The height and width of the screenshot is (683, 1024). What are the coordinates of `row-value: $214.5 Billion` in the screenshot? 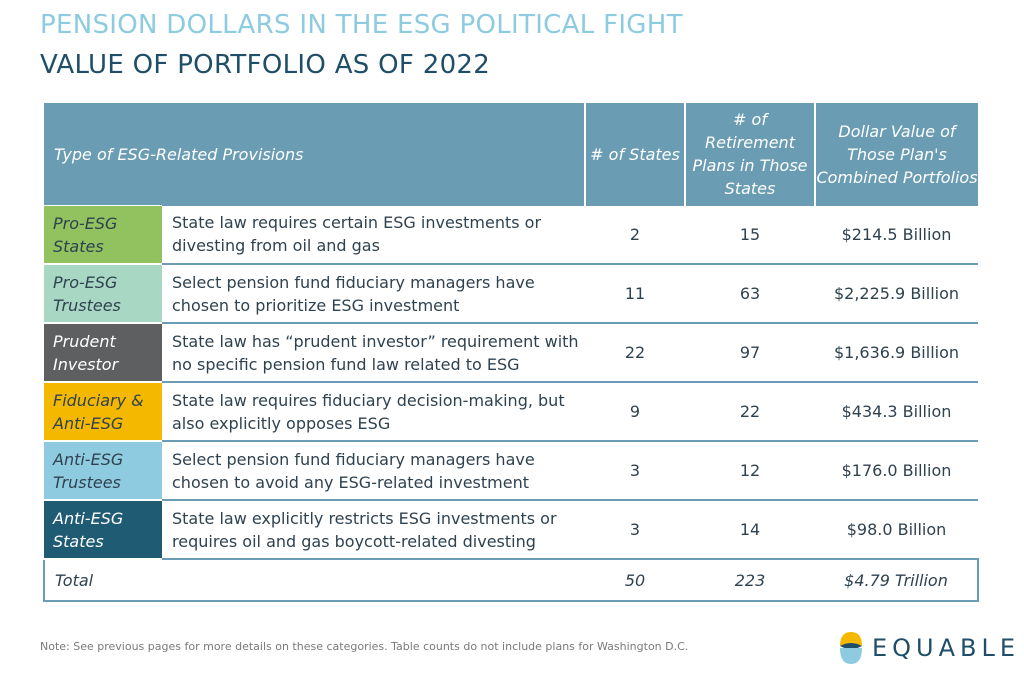 It's located at (896, 235).